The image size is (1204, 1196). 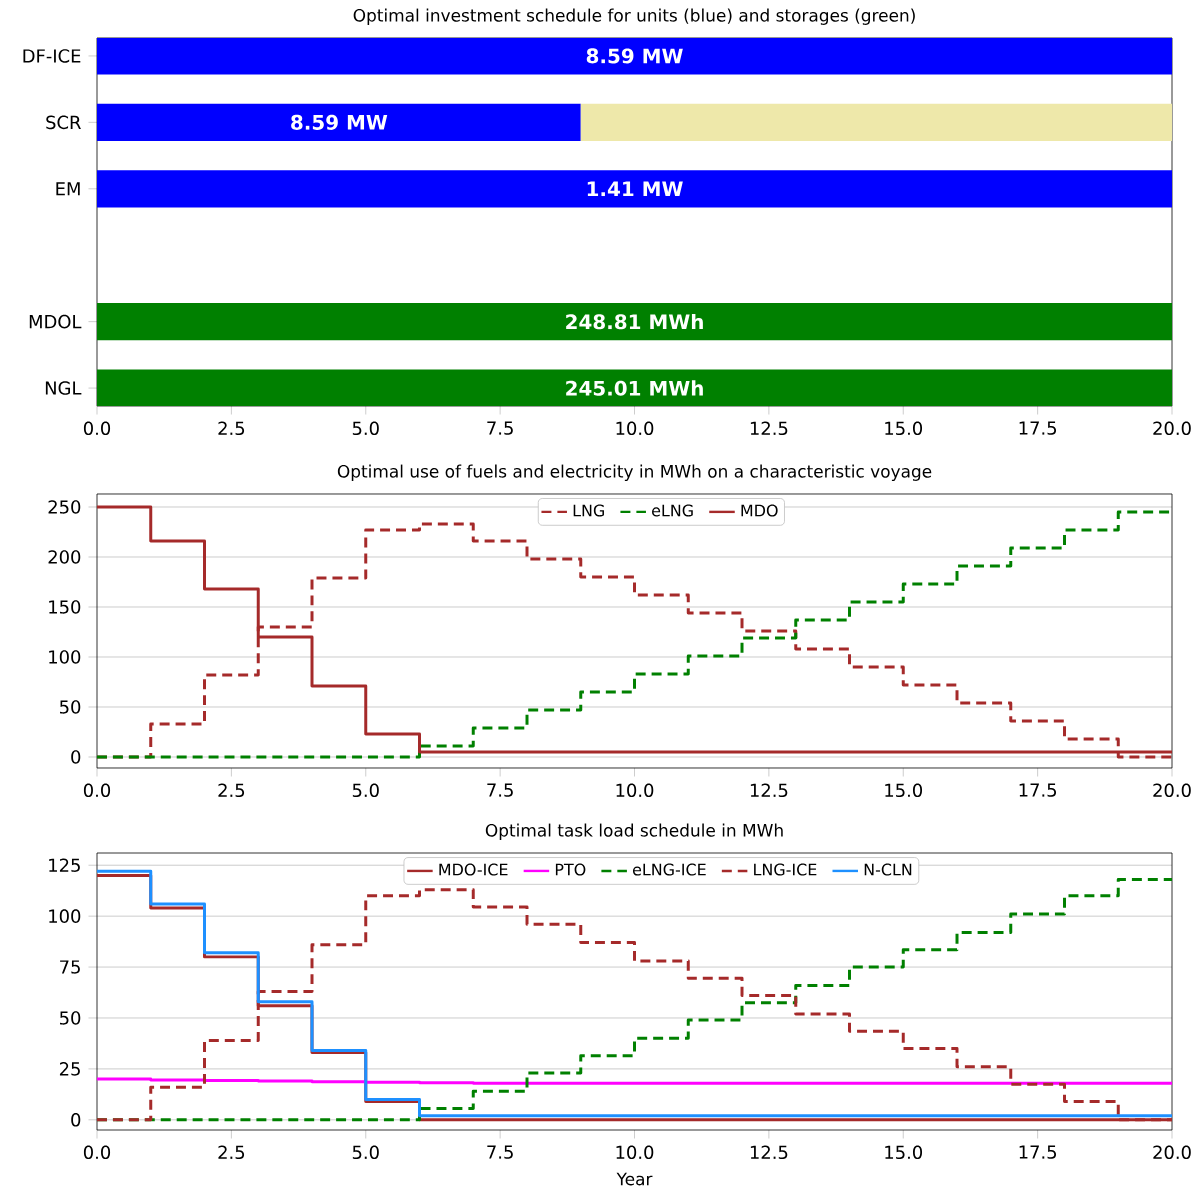 What do you see at coordinates (52, 56) in the screenshot?
I see `y-tick-label: DF-ICE` at bounding box center [52, 56].